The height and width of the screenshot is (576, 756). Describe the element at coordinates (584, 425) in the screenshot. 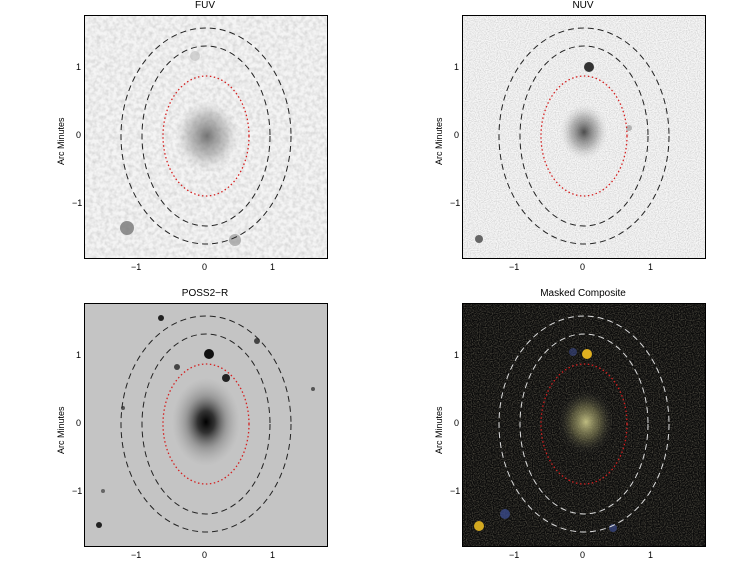

I see `composite-image` at that location.